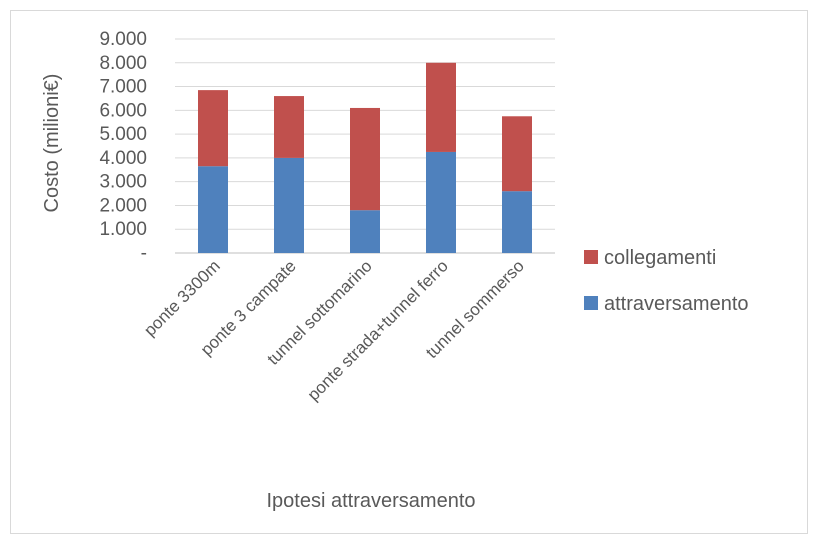  I want to click on legend-label-attraversamento: attraversamento, so click(676, 304).